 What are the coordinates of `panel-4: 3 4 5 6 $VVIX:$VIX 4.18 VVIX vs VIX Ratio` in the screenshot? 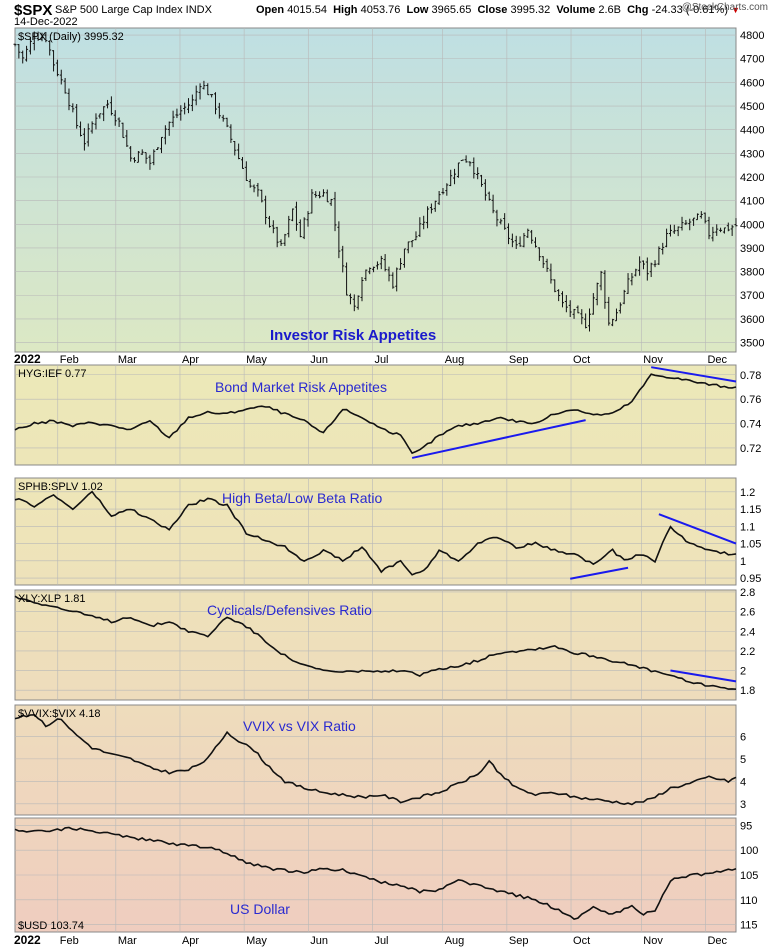 It's located at (380, 760).